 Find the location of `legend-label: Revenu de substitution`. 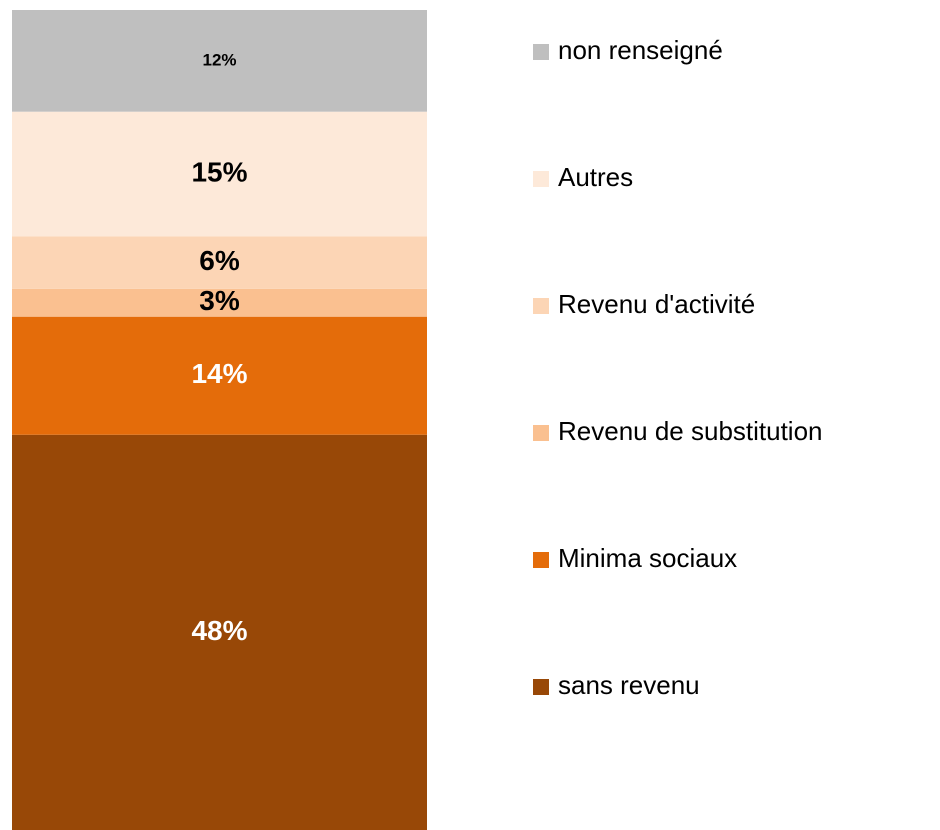

legend-label: Revenu de substitution is located at coordinates (690, 431).